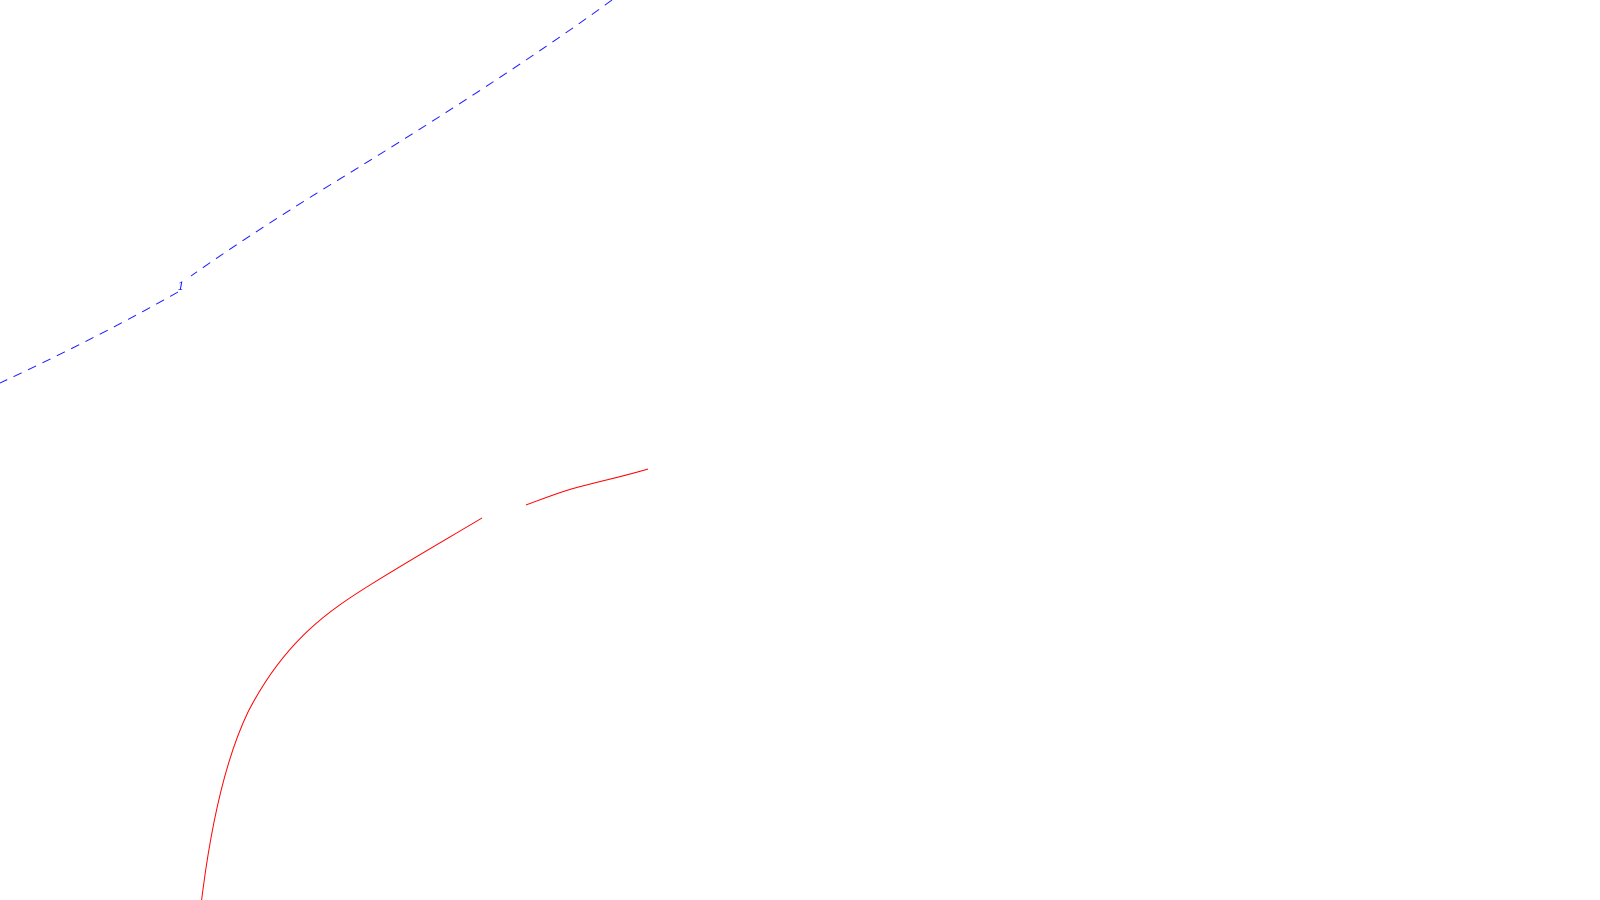 Image resolution: width=1600 pixels, height=900 pixels. I want to click on blue-contour-segment-upper, so click(401, 138).